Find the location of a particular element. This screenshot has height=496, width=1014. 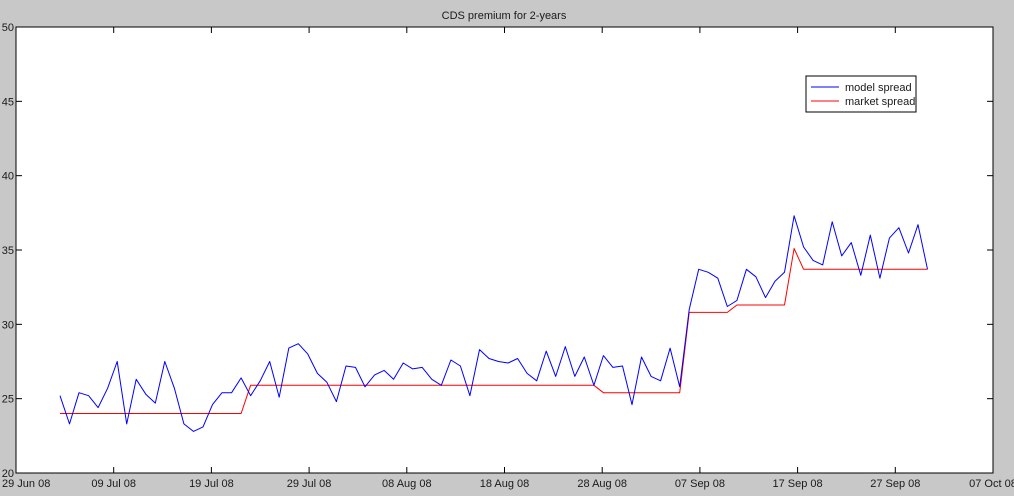

x-tick-label: 07 Oct 08 is located at coordinates (991, 484).